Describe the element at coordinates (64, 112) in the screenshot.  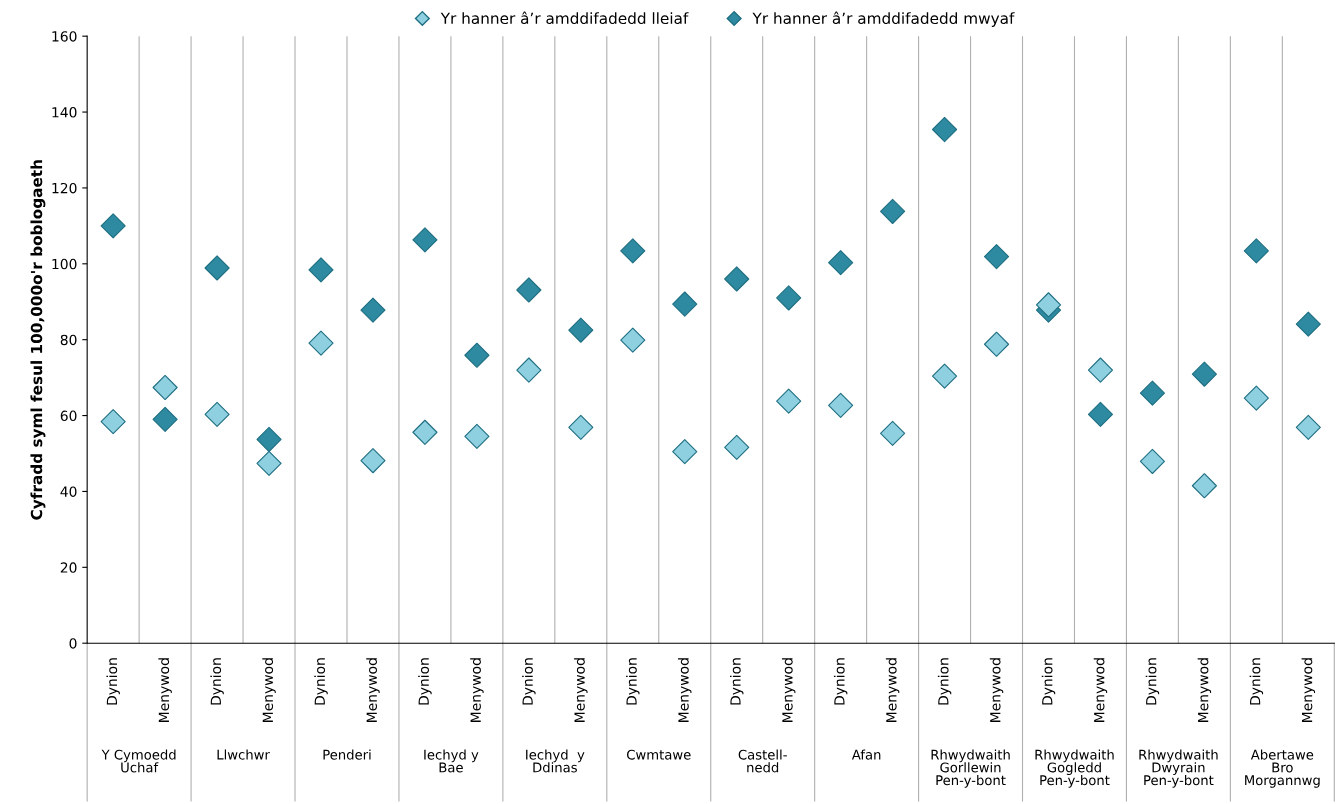
I see `y-tick-label: 140` at that location.